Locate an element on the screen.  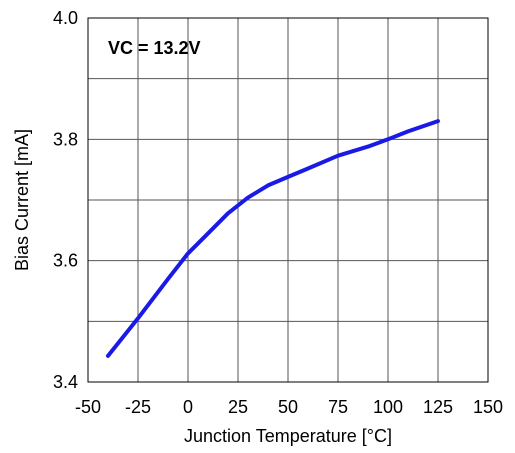
y-tick-labels: 3.4 3.6 3.8 4.0 is located at coordinates (65, 200).